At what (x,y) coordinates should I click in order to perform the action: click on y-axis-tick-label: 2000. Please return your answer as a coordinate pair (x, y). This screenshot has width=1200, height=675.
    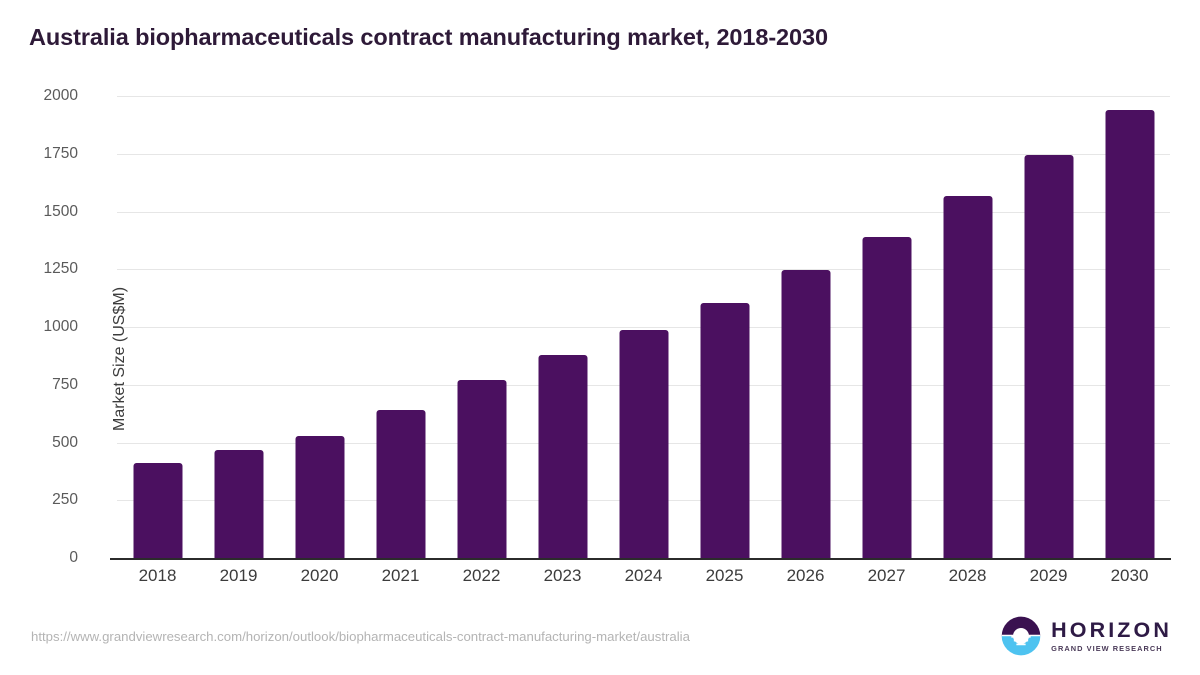
    Looking at the image, I should click on (60, 95).